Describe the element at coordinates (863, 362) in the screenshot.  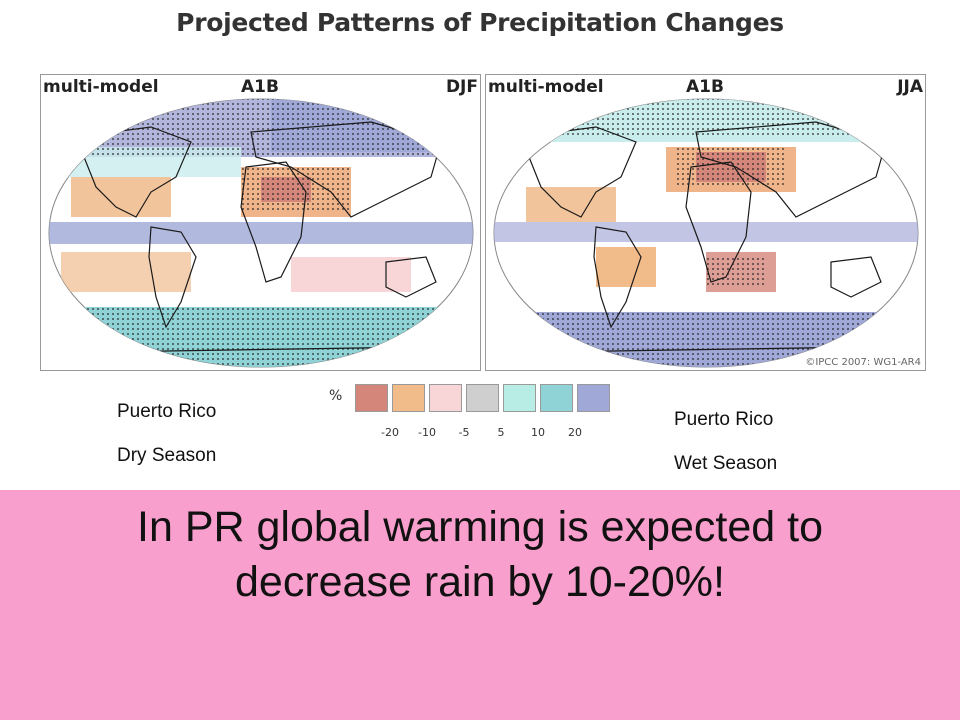
I see `copyright-credit: ©IPCC 2007: WG1-AR4` at that location.